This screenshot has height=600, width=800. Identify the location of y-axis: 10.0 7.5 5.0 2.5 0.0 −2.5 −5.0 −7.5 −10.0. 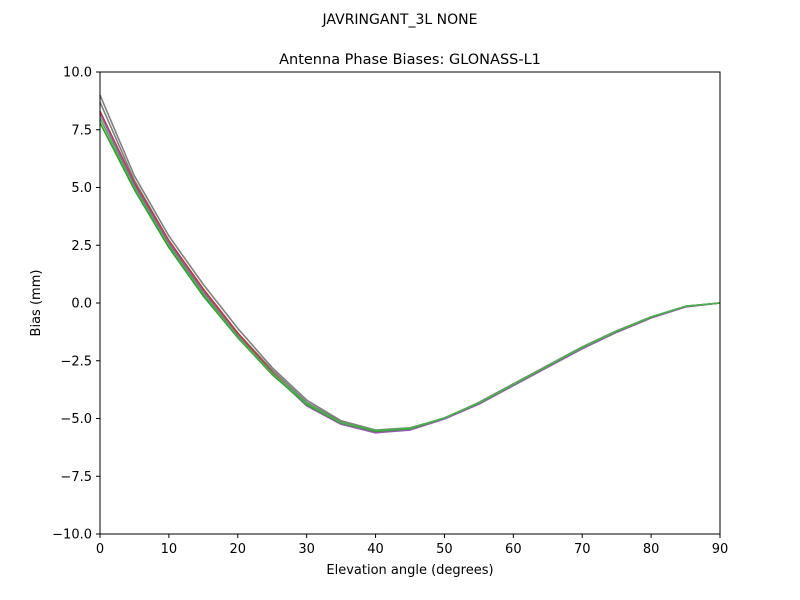
(76, 304).